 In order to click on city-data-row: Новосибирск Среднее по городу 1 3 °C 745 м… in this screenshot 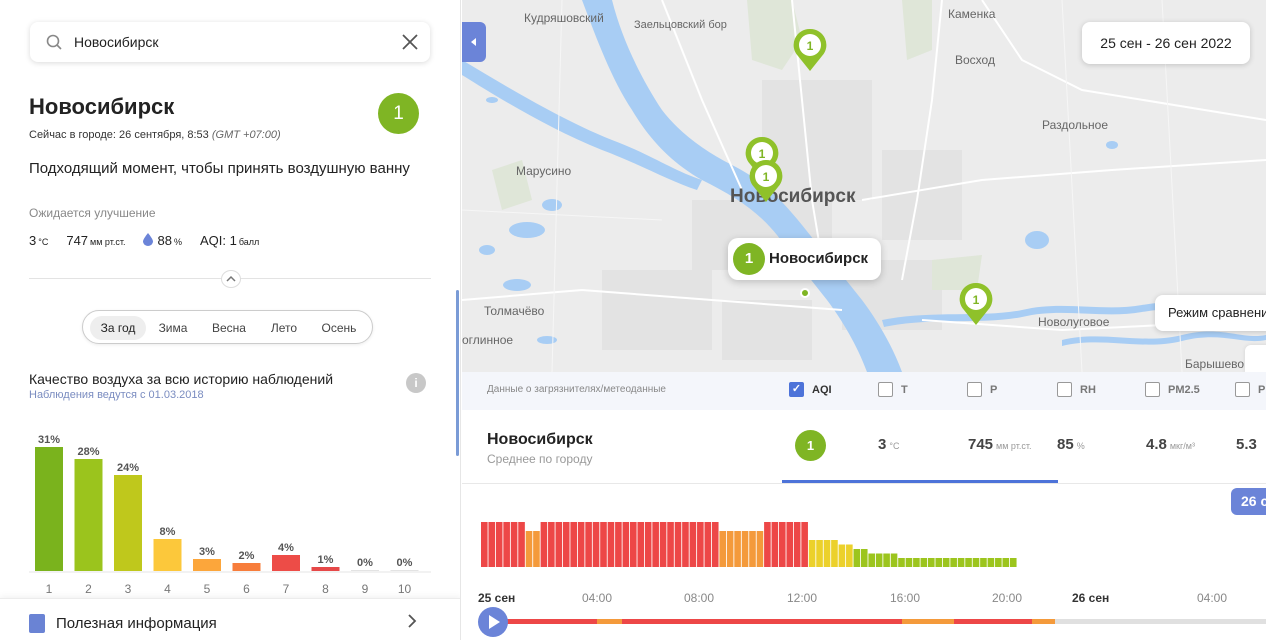, I will do `click(864, 447)`.